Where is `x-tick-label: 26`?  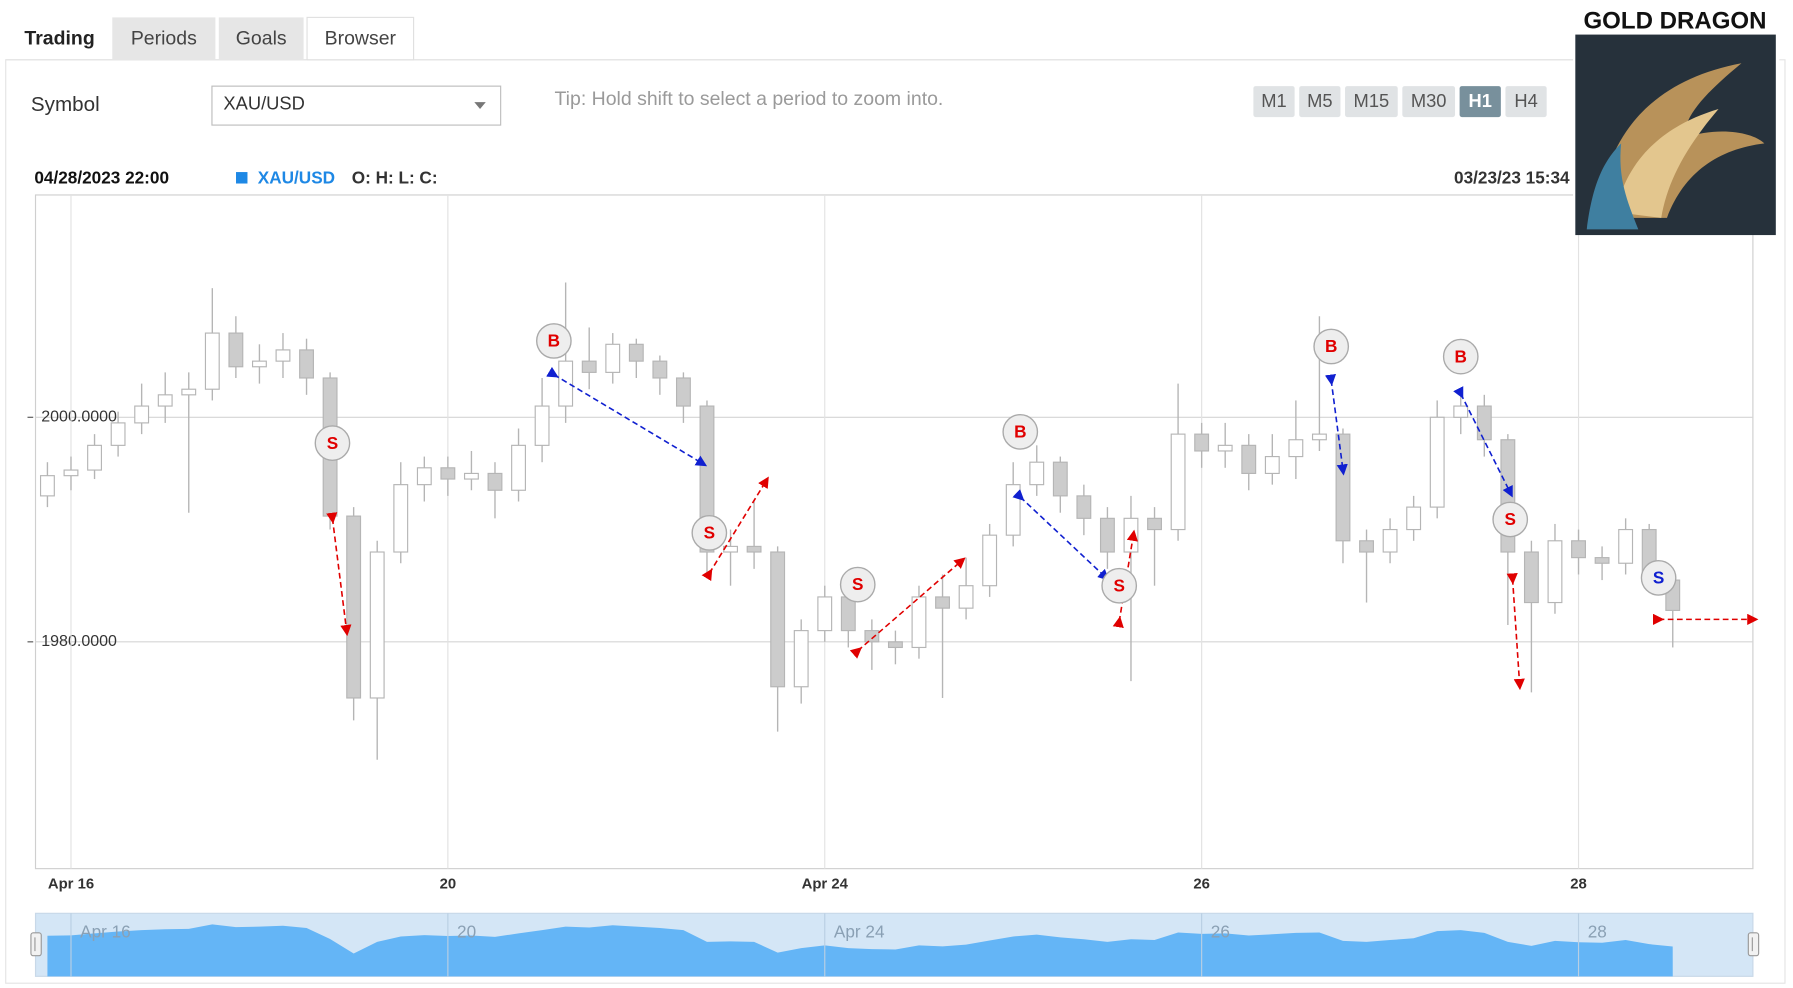
x-tick-label: 26 is located at coordinates (1201, 885).